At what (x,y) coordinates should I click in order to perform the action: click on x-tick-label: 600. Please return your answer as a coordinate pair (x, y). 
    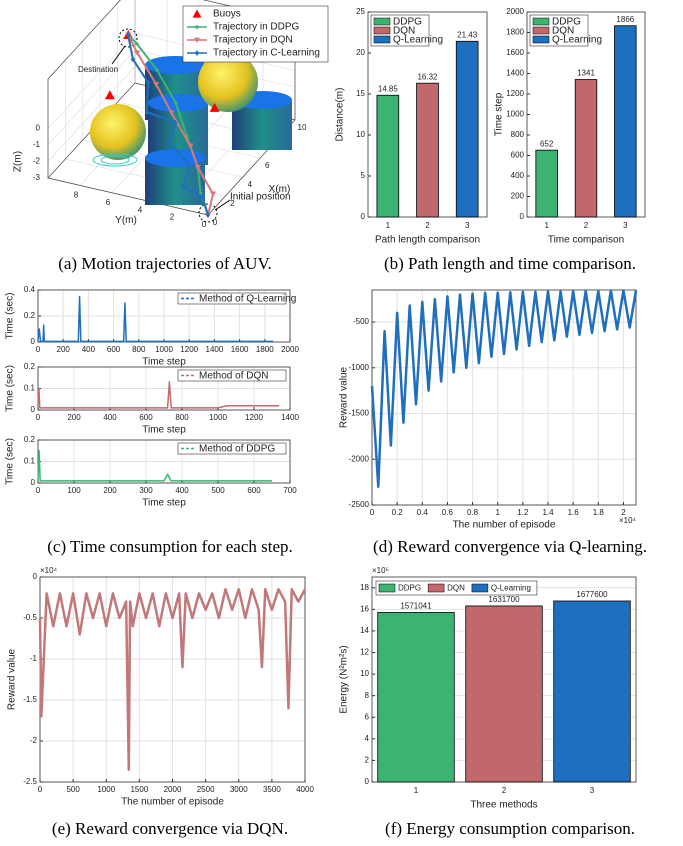
    Looking at the image, I should click on (254, 490).